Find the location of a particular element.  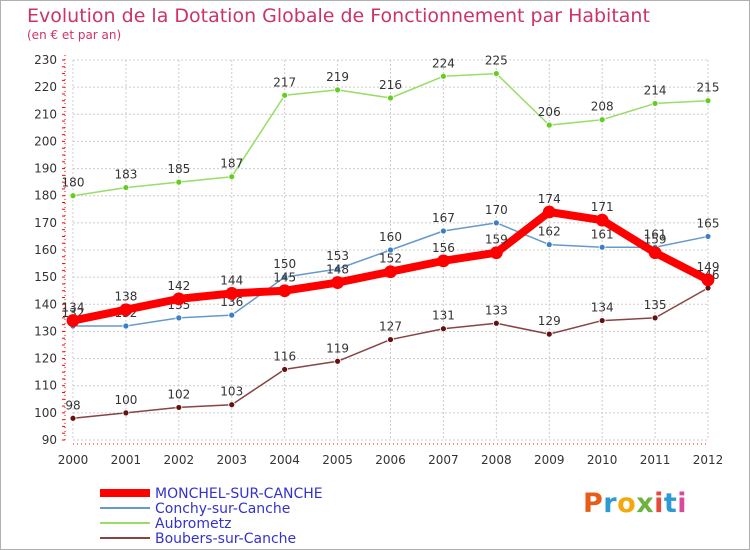

x-tick-label: 2002 is located at coordinates (179, 460).